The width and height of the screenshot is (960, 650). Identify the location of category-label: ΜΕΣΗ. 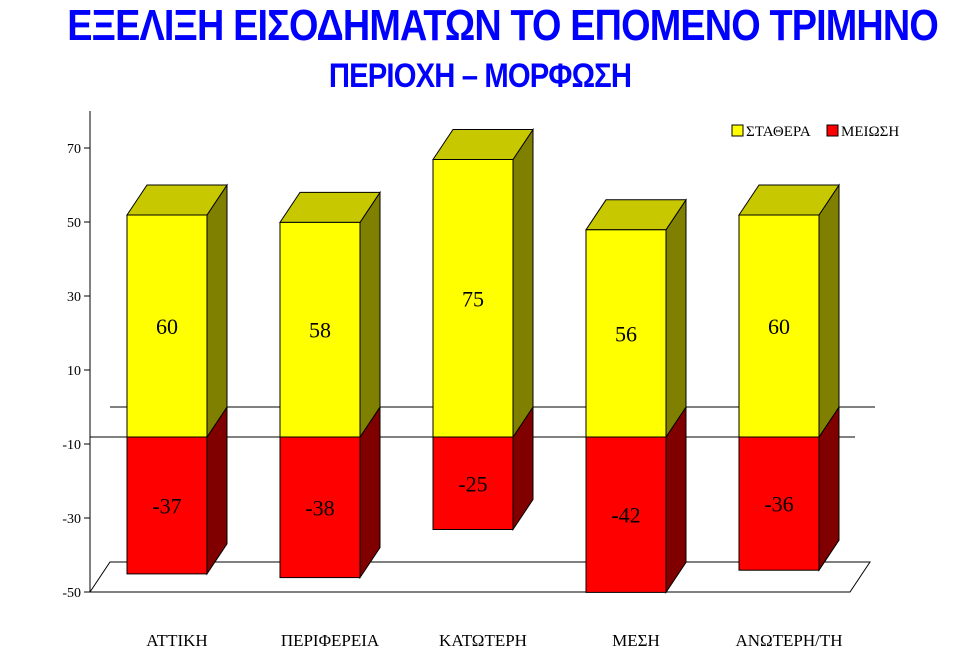
(636, 640).